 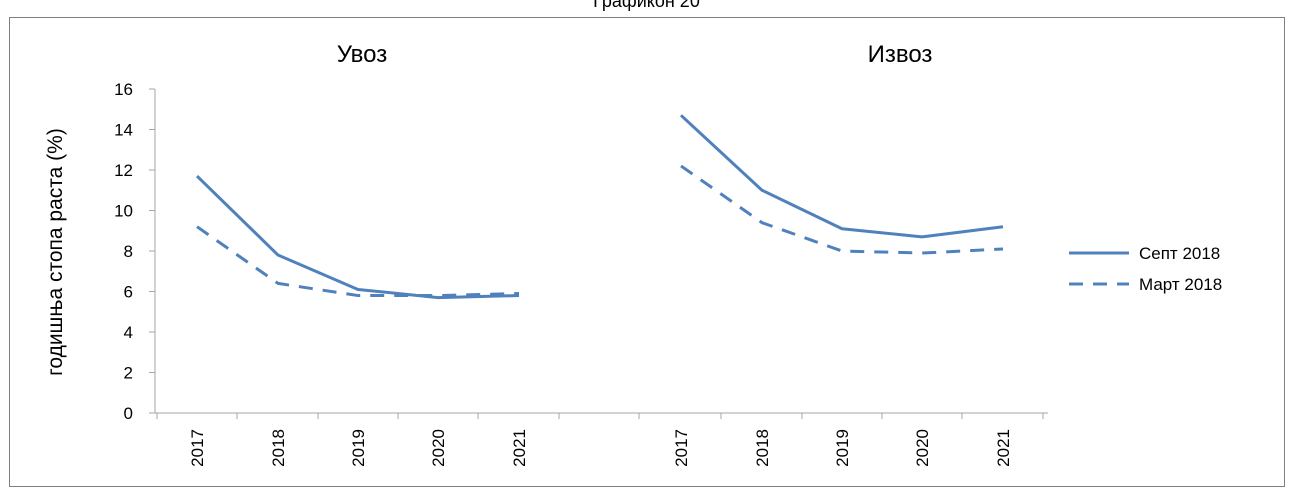 What do you see at coordinates (55, 252) in the screenshot?
I see `y-axis-label: годишња стопа раста (%)` at bounding box center [55, 252].